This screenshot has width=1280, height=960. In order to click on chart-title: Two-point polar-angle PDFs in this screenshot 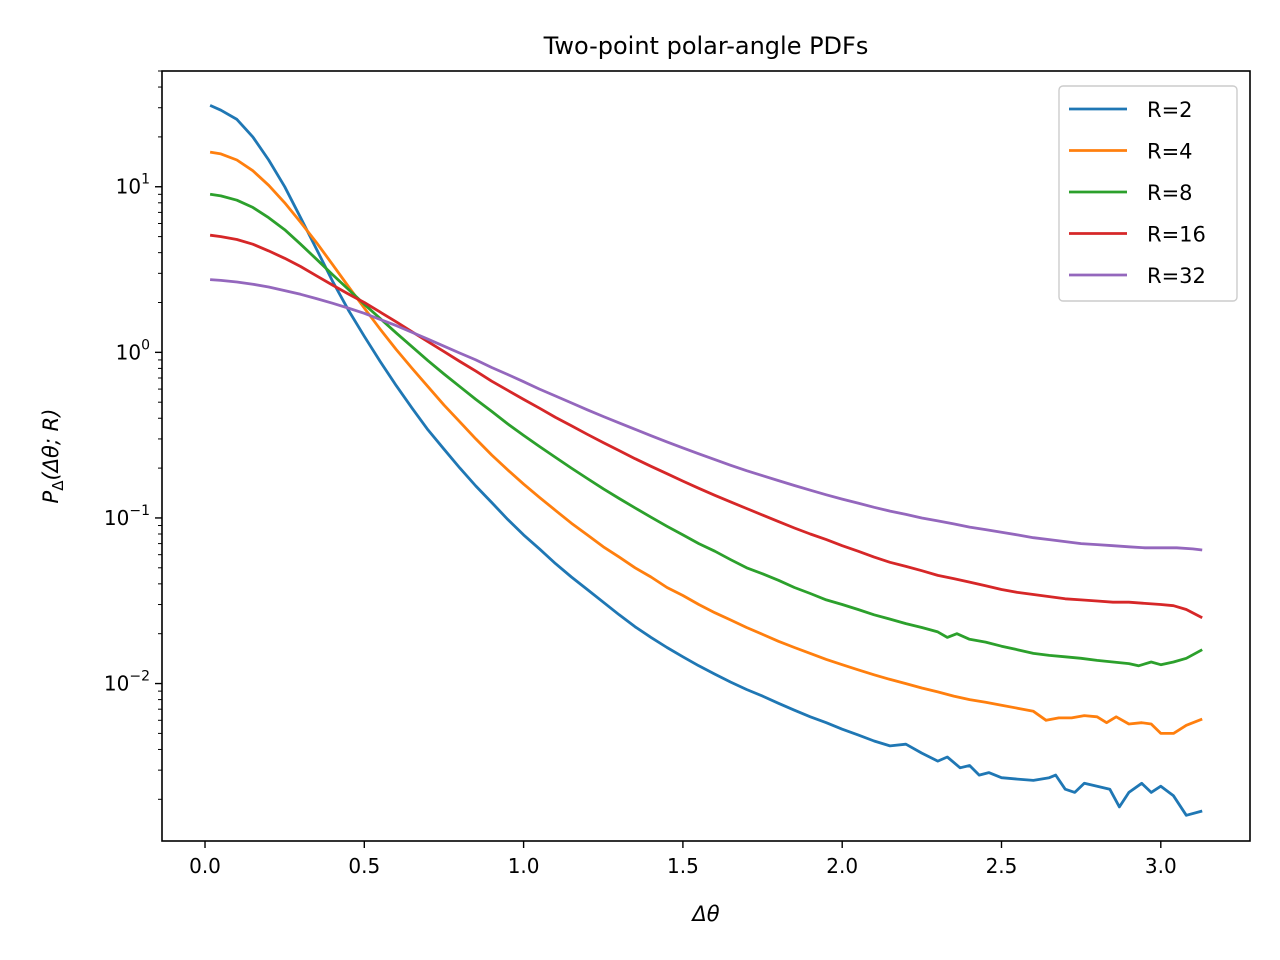, I will do `click(706, 46)`.